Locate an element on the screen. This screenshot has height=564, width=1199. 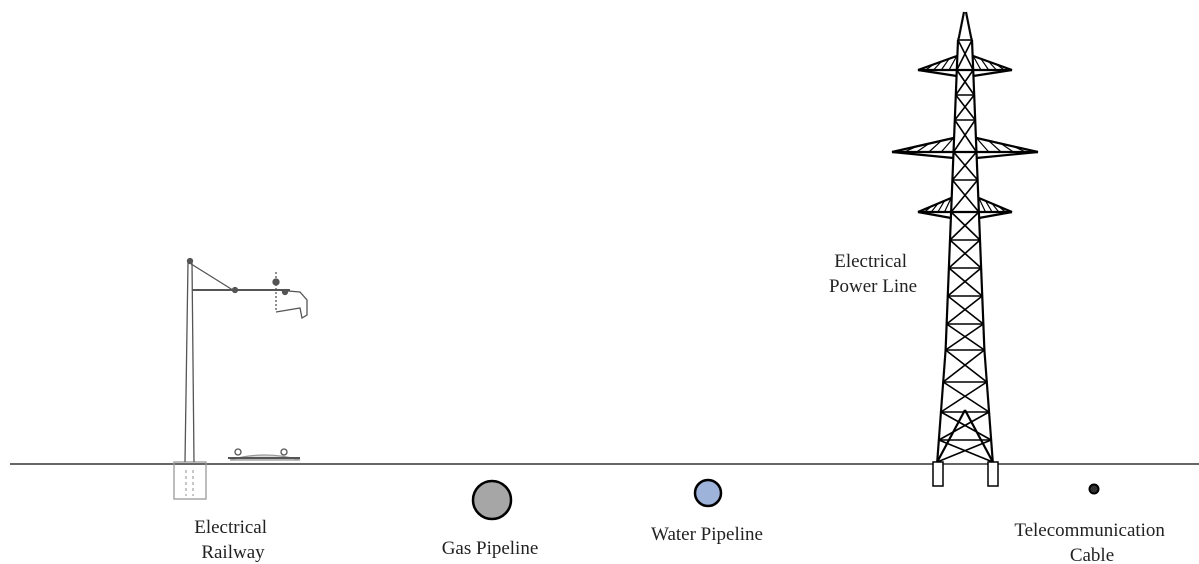
railway-label: Electrical Railway is located at coordinates (233, 540).